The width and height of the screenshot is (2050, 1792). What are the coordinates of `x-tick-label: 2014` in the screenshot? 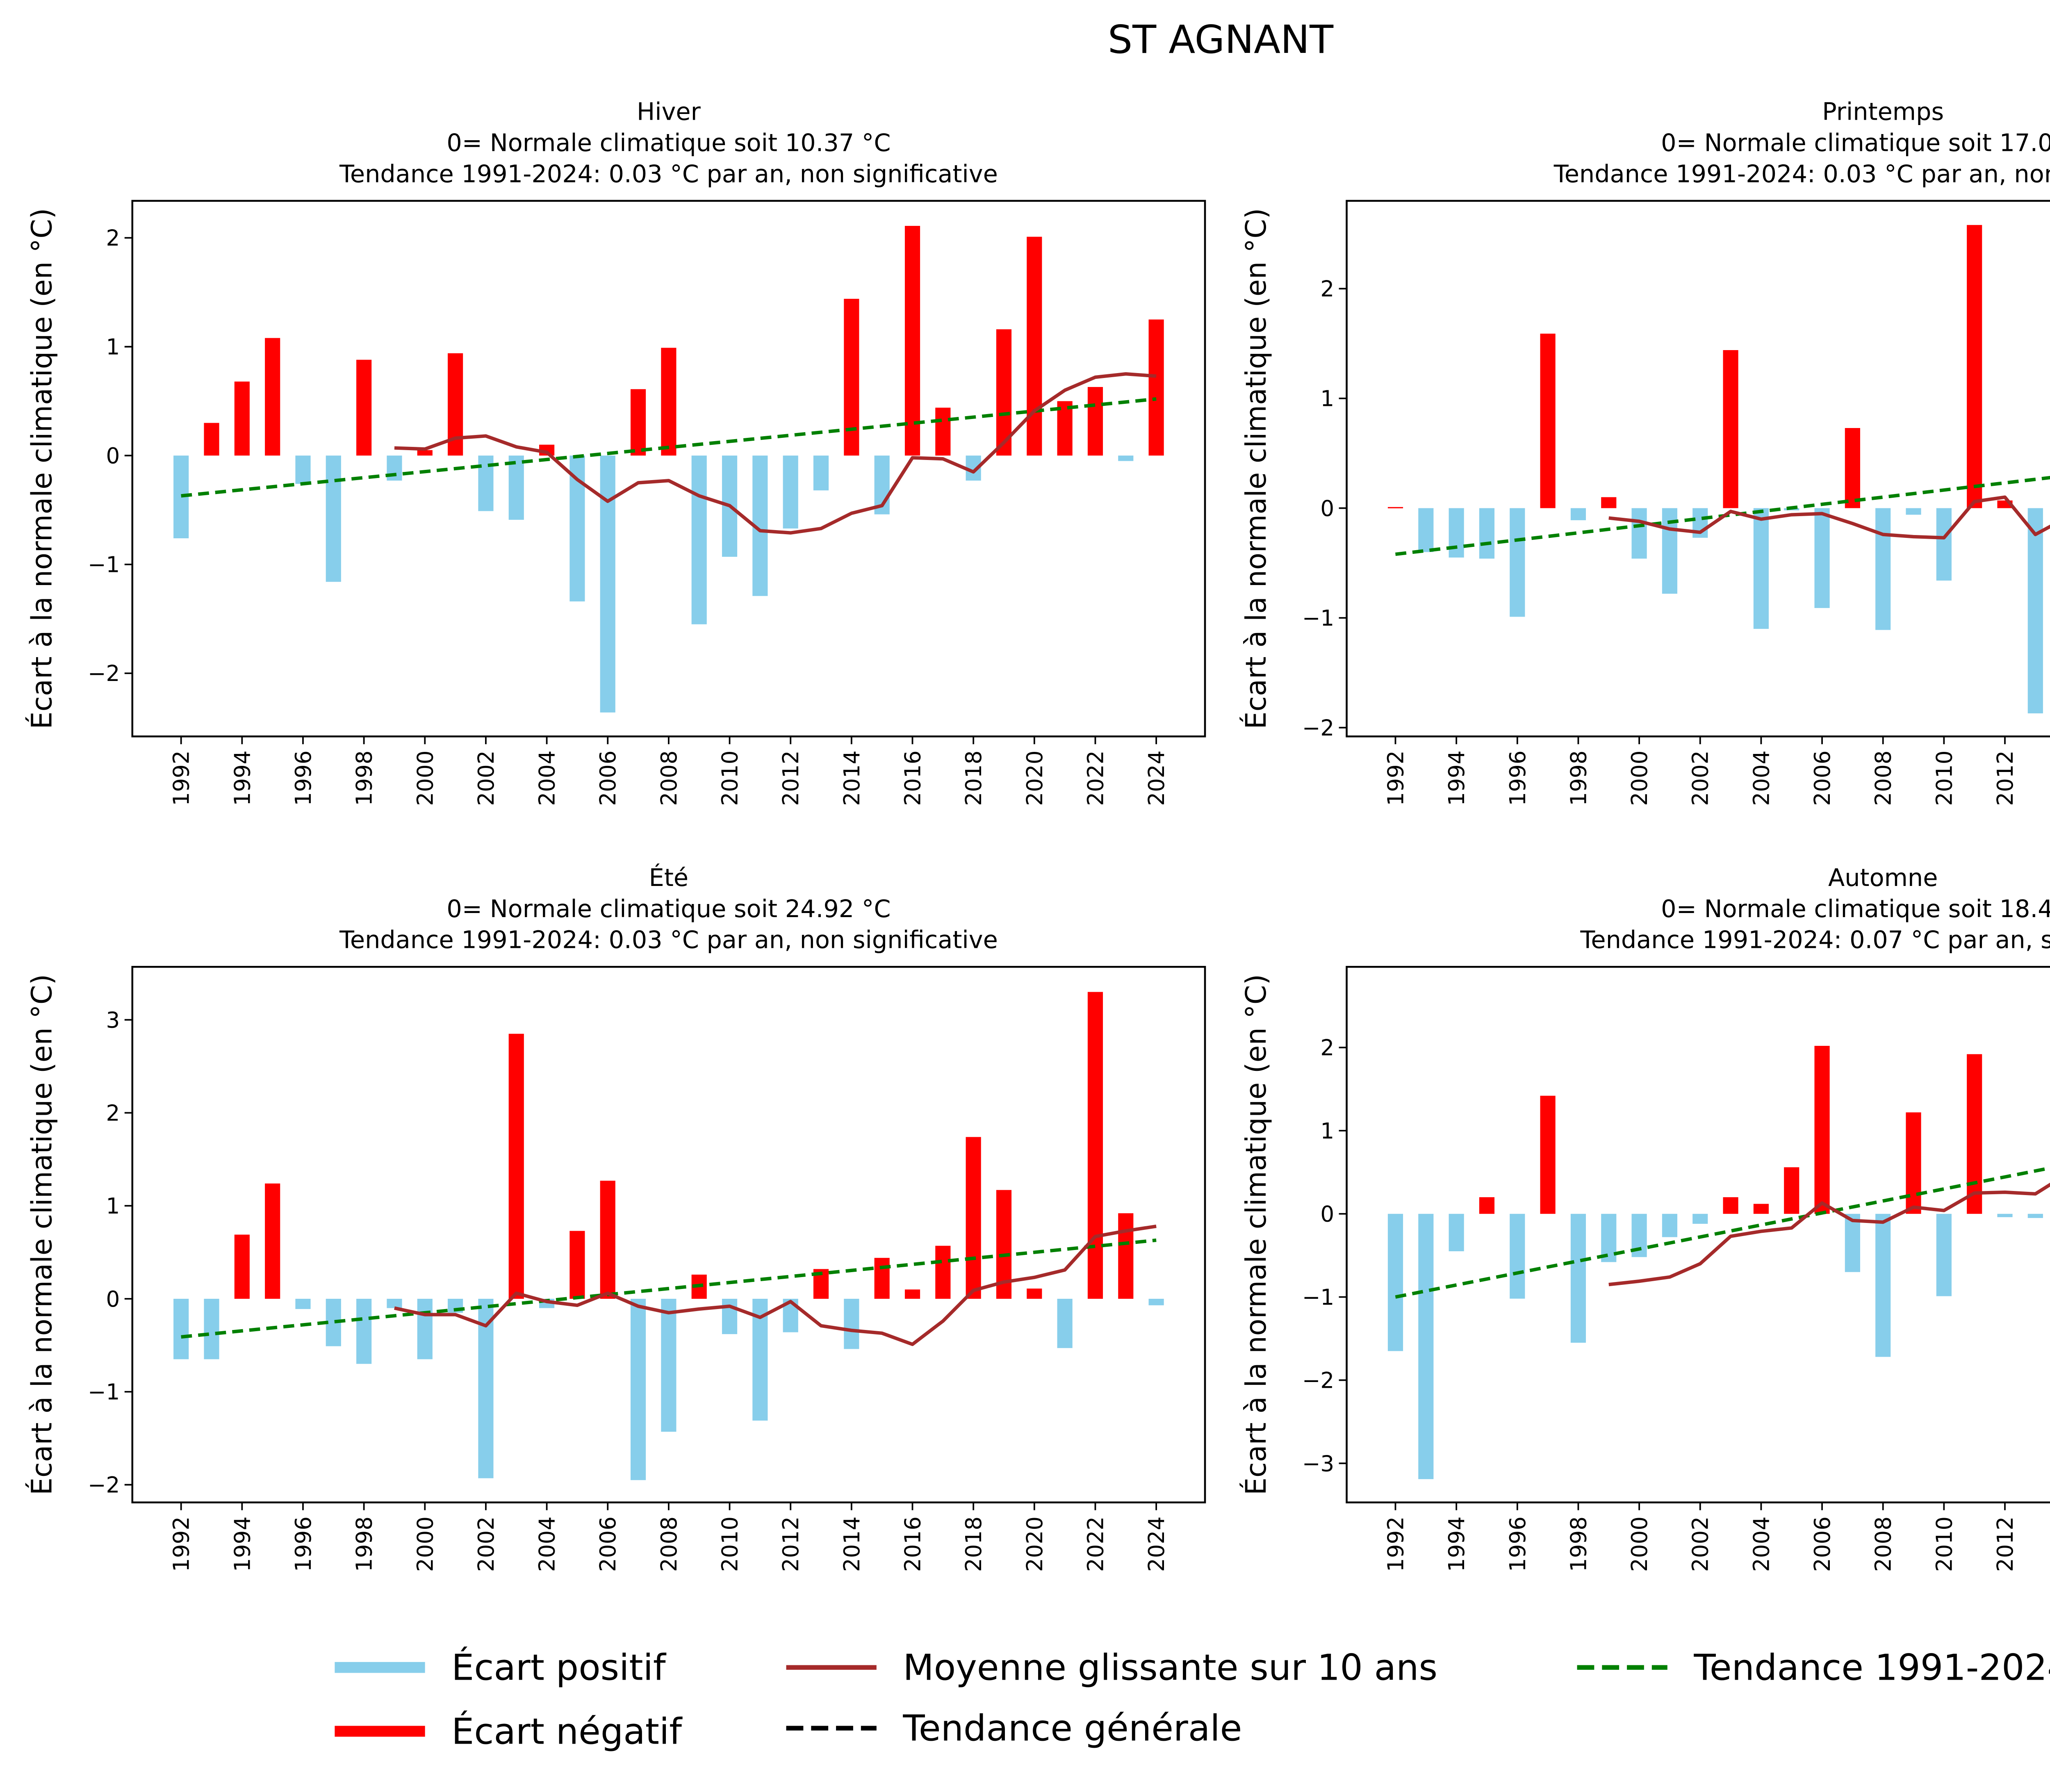 It's located at (852, 778).